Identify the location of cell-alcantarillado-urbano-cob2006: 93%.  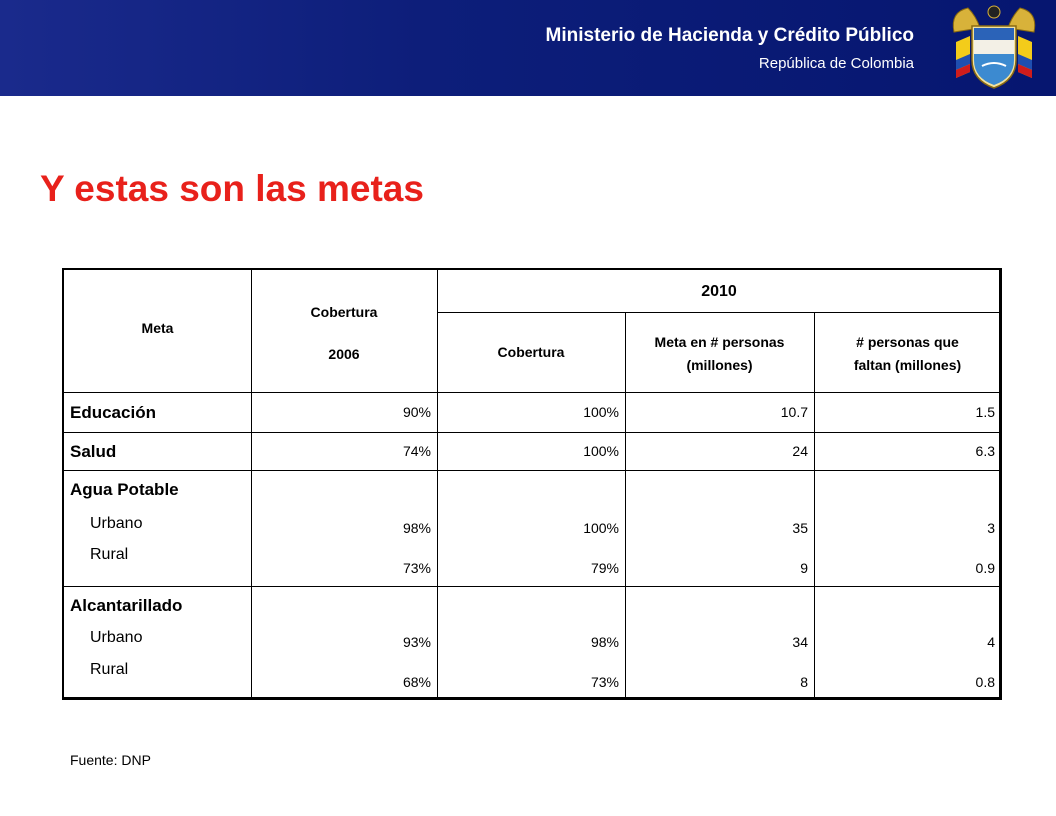
(416, 642).